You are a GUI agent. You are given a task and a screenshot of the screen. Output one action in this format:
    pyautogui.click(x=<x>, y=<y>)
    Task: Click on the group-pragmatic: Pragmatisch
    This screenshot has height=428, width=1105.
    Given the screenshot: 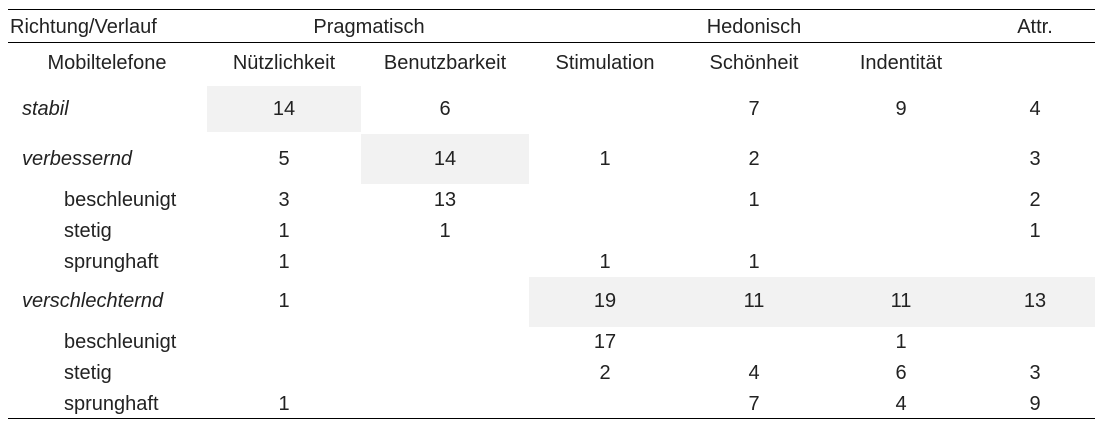 What is the action you would take?
    pyautogui.click(x=369, y=27)
    